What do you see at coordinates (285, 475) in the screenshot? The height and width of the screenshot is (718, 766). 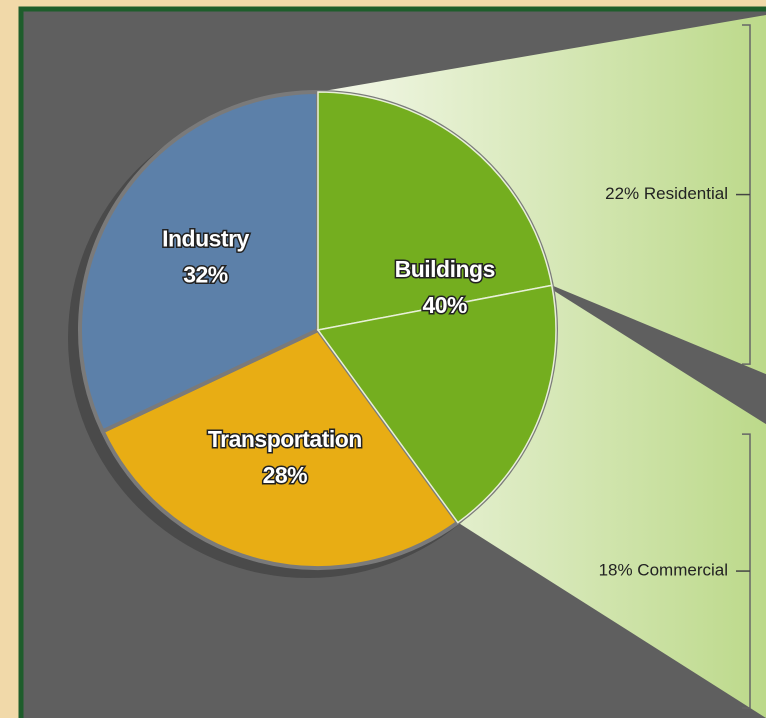 I see `slice-value-label: 28%` at bounding box center [285, 475].